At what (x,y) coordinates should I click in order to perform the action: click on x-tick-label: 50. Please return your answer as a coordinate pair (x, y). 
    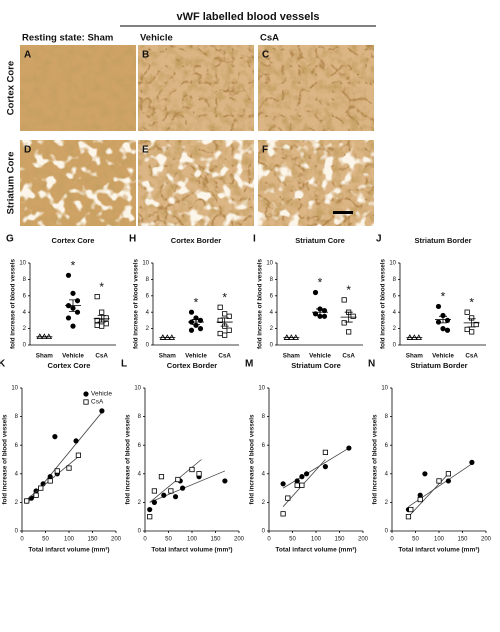
    Looking at the image, I should click on (45, 540).